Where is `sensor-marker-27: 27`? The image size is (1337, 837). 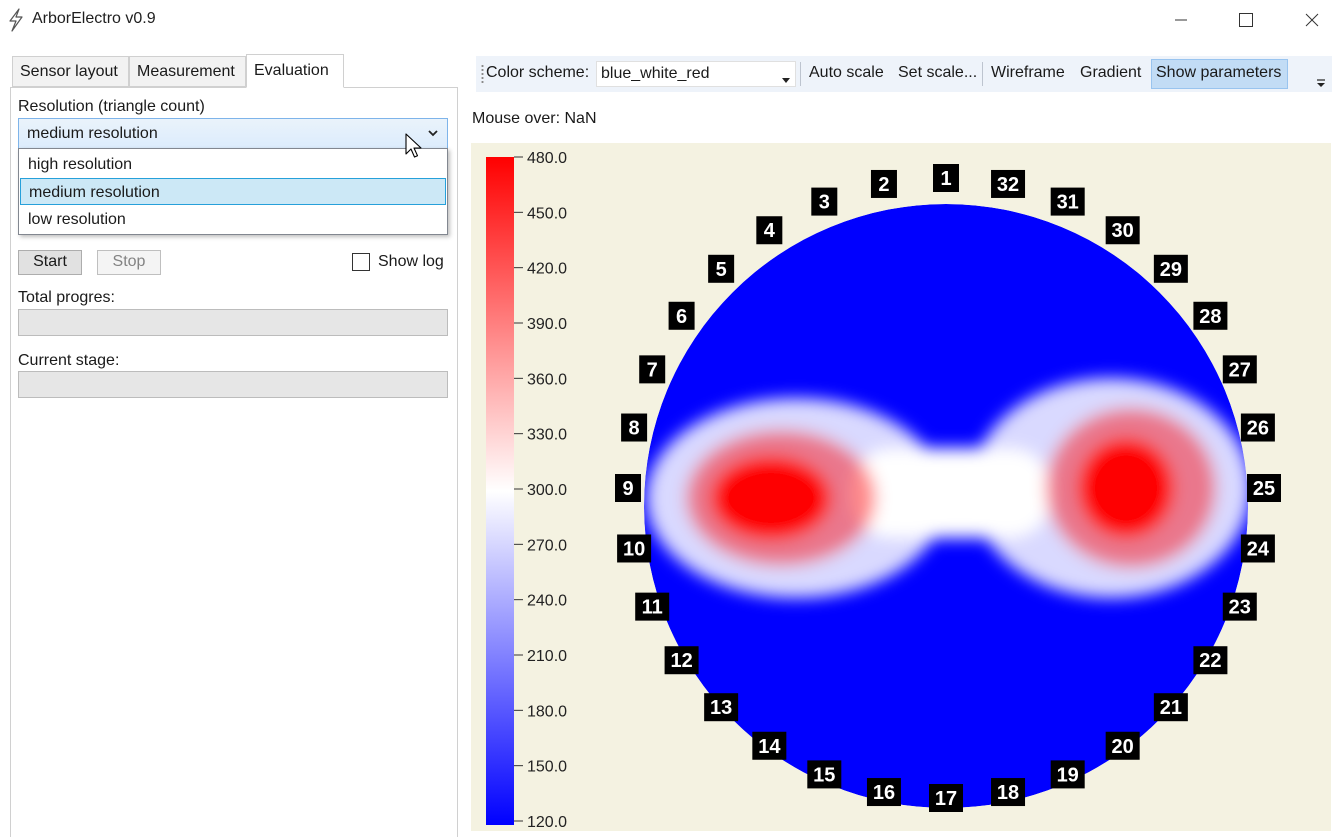
sensor-marker-27: 27 is located at coordinates (1239, 369).